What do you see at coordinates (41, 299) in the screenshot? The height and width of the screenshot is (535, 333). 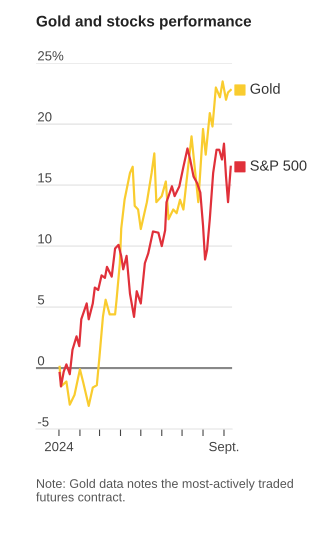 I see `y-tick-label: 5` at bounding box center [41, 299].